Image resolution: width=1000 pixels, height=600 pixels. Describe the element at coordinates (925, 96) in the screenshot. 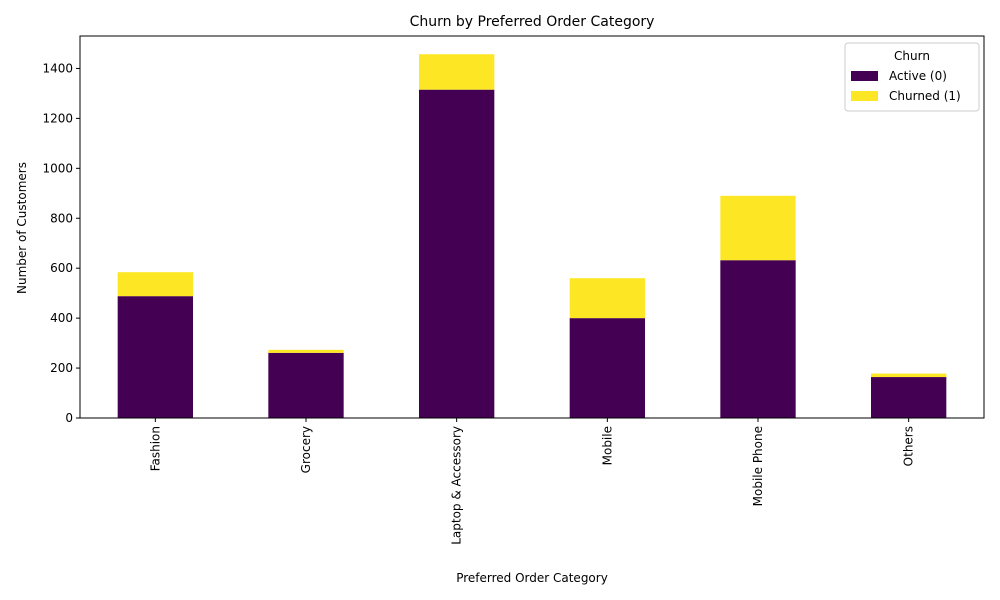

I see `legend-label-1: Churned (1)` at that location.